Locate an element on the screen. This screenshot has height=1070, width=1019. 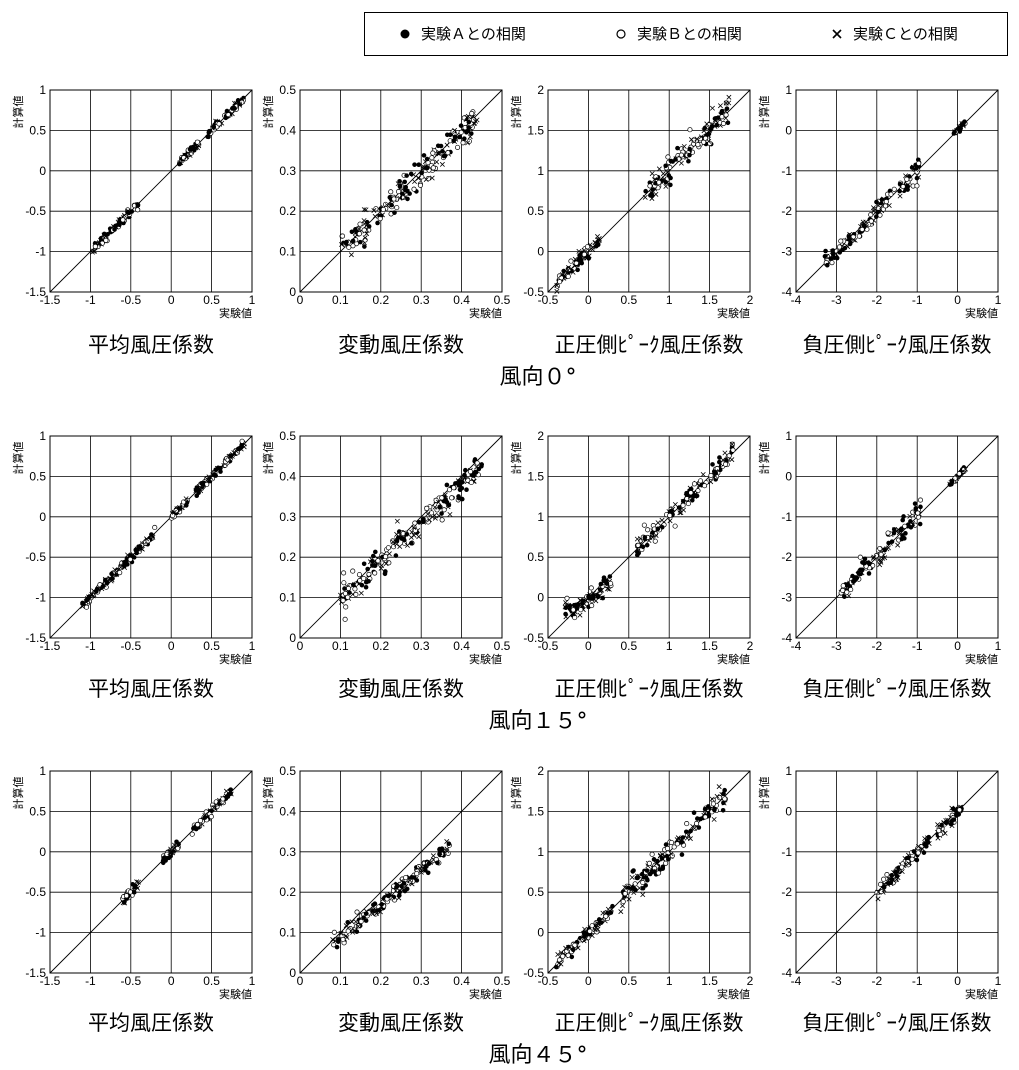
legend-item-a: 実験Ａとの相関 is located at coordinates (462, 33).